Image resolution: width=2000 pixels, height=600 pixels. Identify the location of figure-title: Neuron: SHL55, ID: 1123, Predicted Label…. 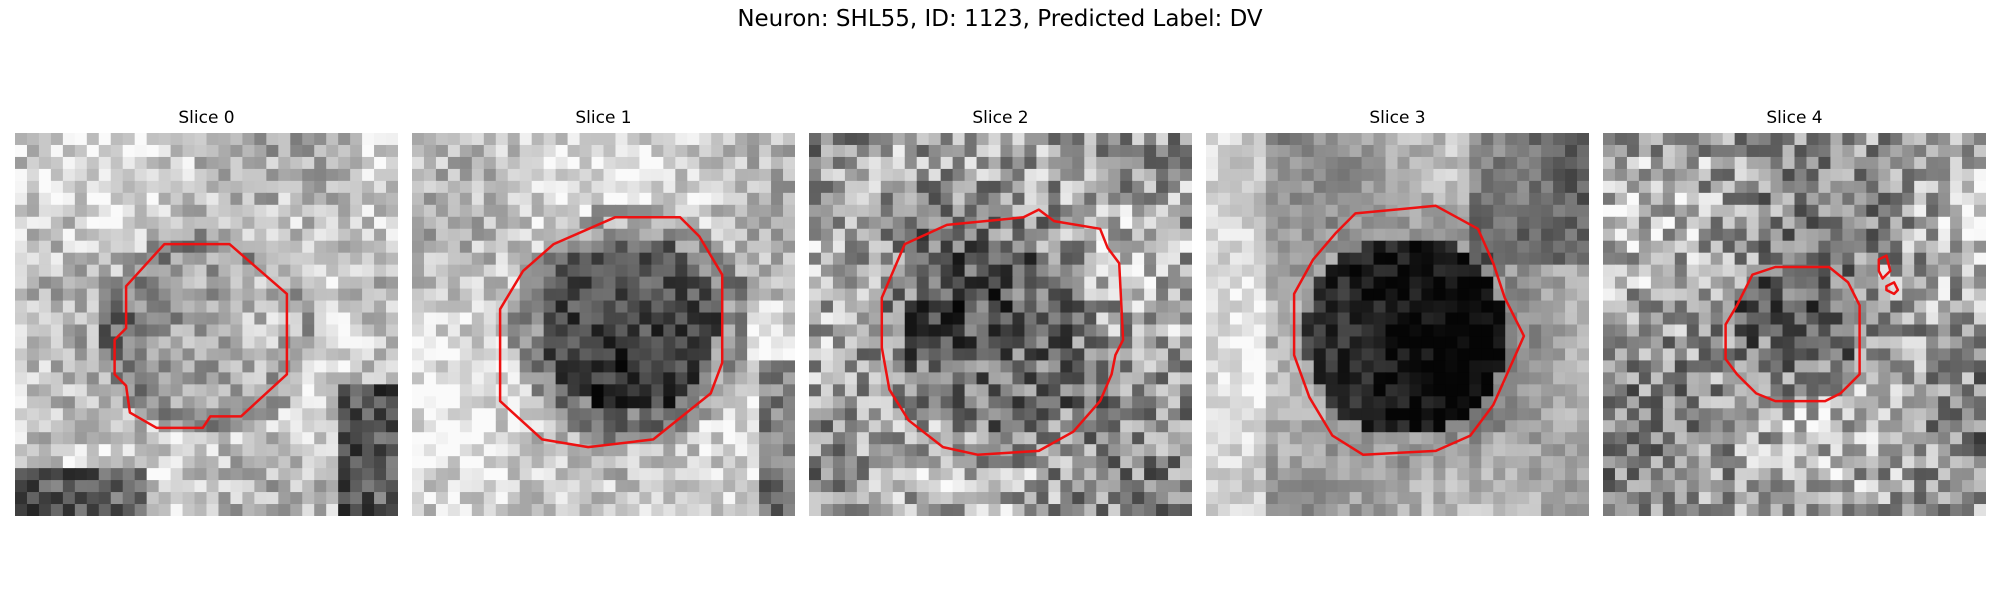
(1000, 19).